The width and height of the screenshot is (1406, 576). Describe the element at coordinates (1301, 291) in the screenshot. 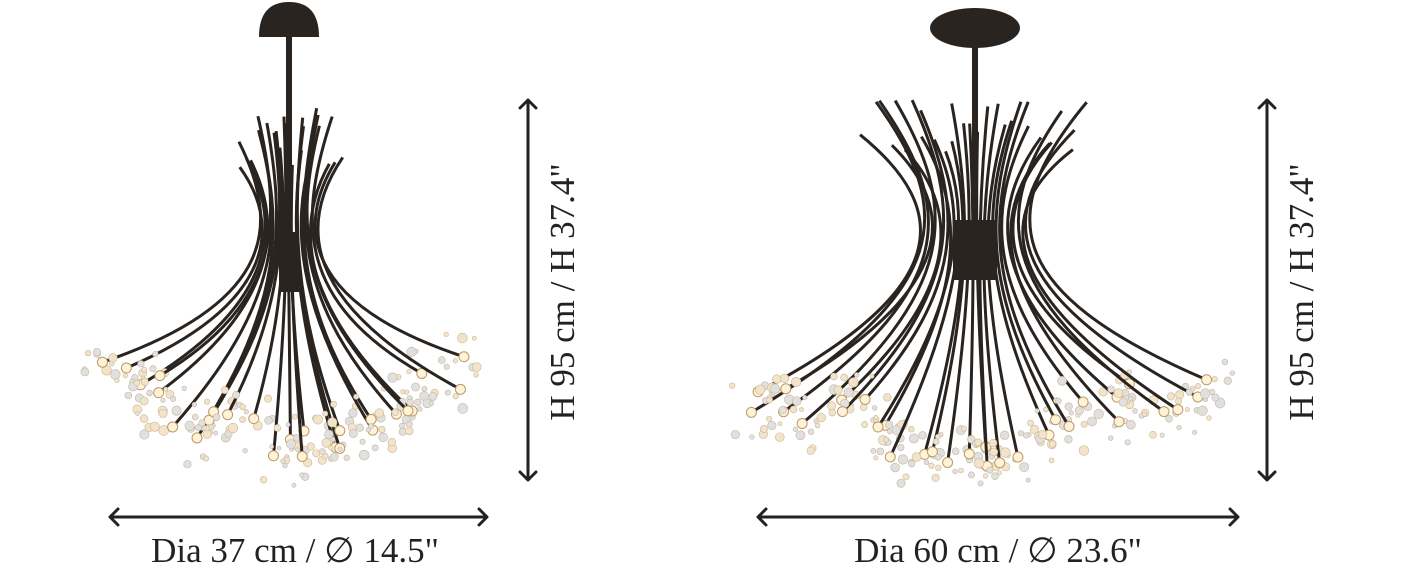

I see `height-label: H 95 cm / H 37.4"` at that location.